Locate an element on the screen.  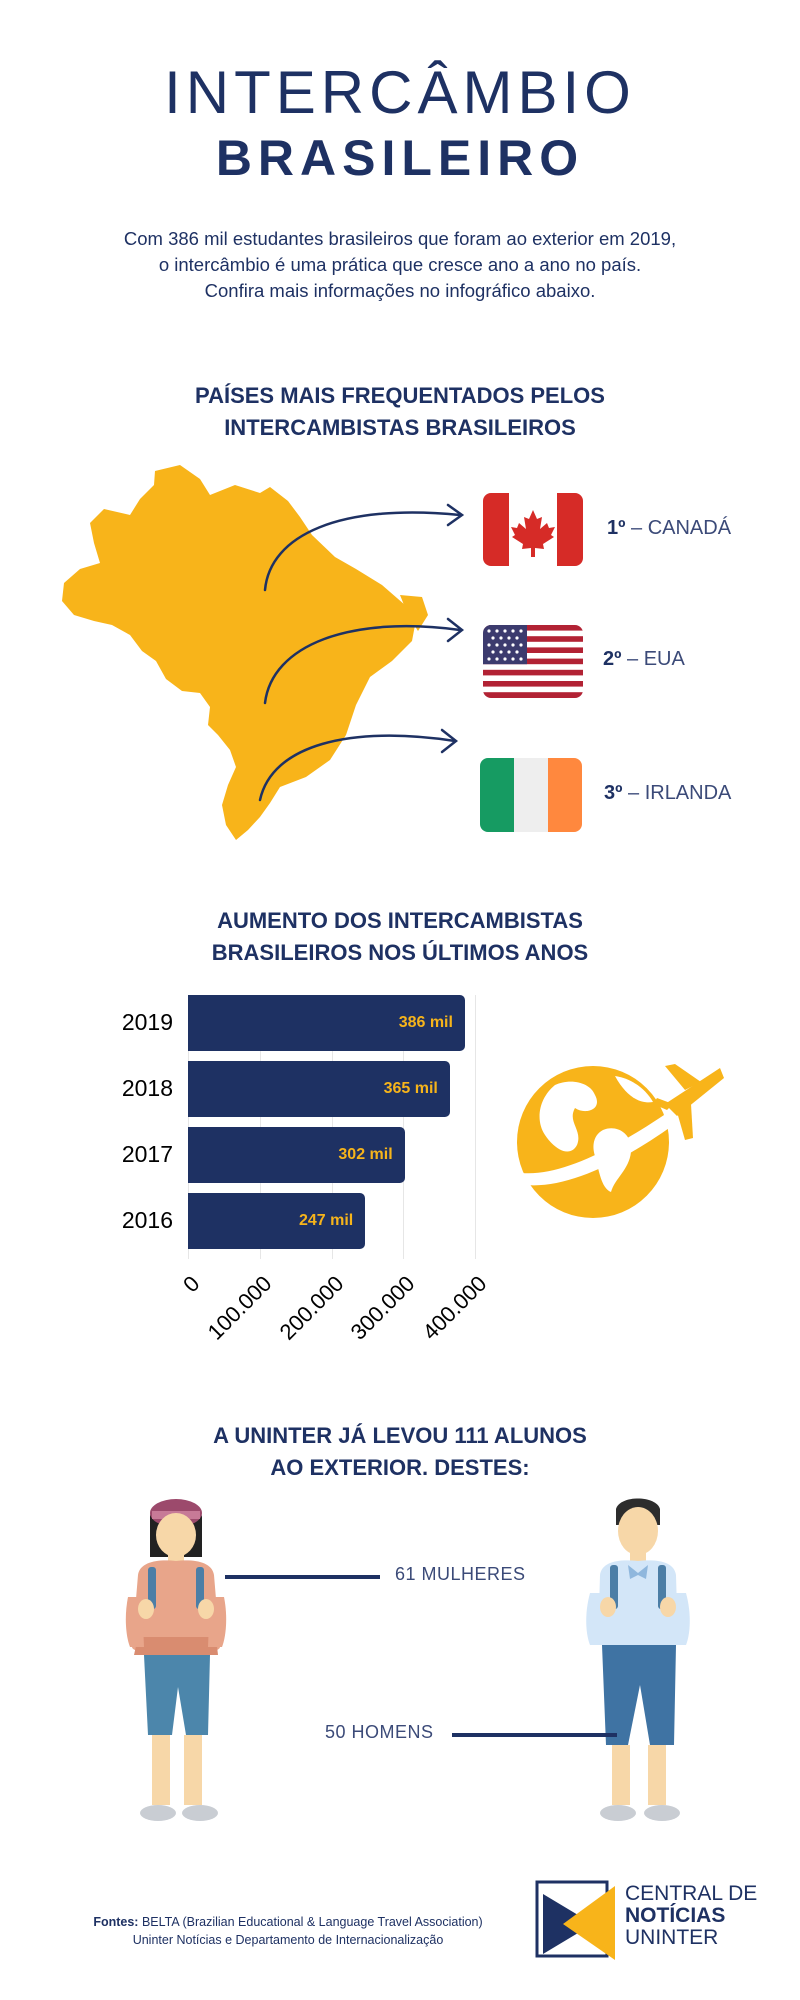
chart-tick-label: 300.000 is located at coordinates (382, 1307).